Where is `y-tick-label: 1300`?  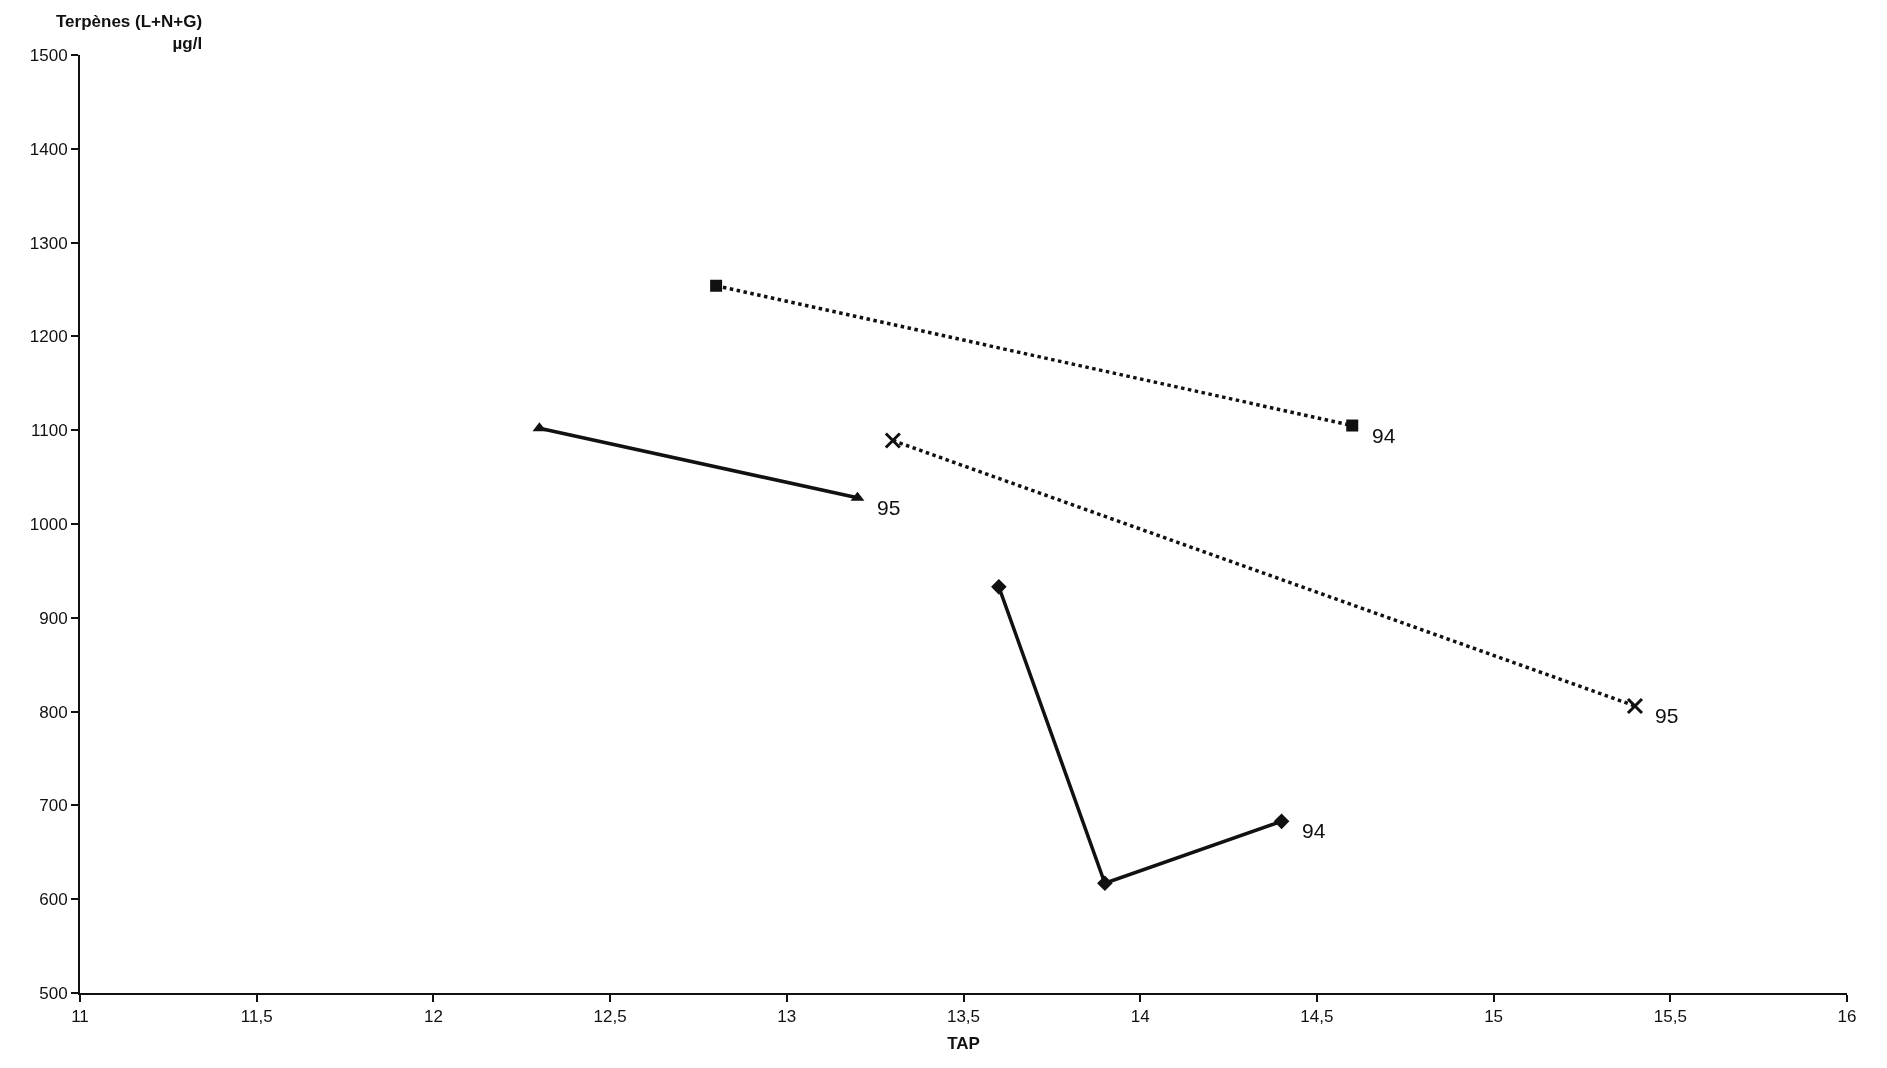 y-tick-label: 1300 is located at coordinates (48, 243).